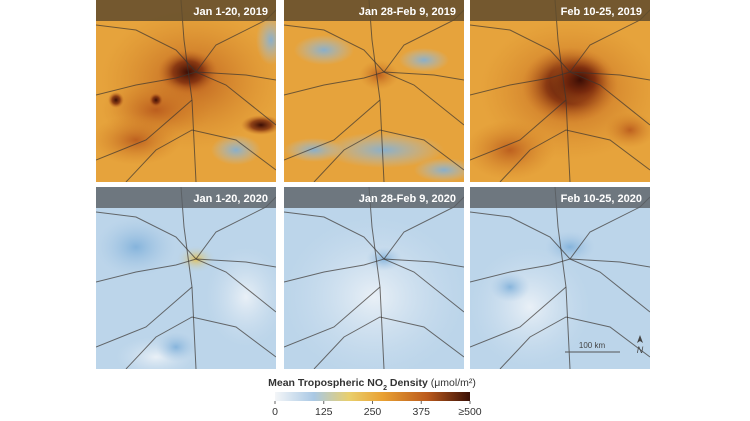 The height and width of the screenshot is (421, 750). Describe the element at coordinates (409, 383) in the screenshot. I see `legend-title-rest: Density` at that location.